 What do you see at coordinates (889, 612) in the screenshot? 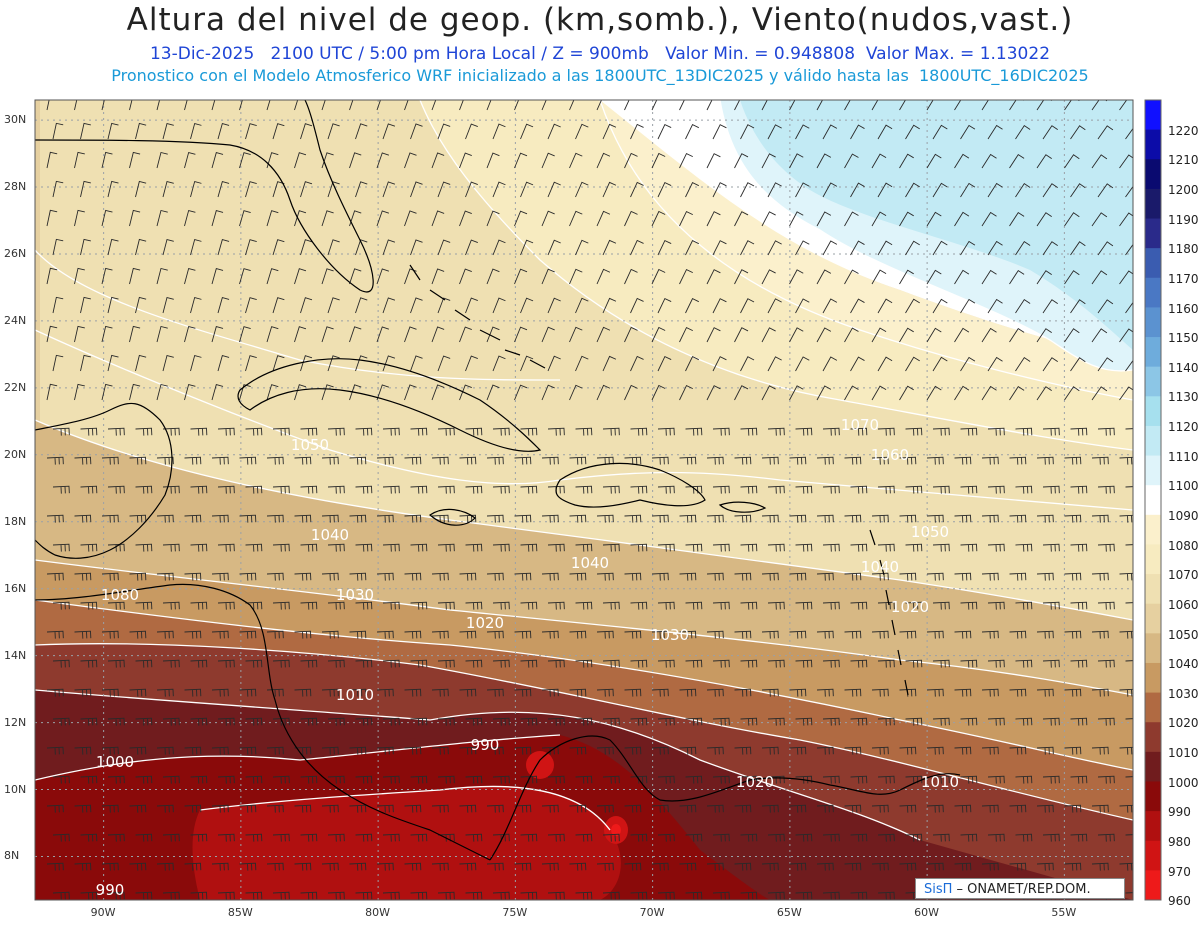
I see `lesser-antilles` at bounding box center [889, 612].